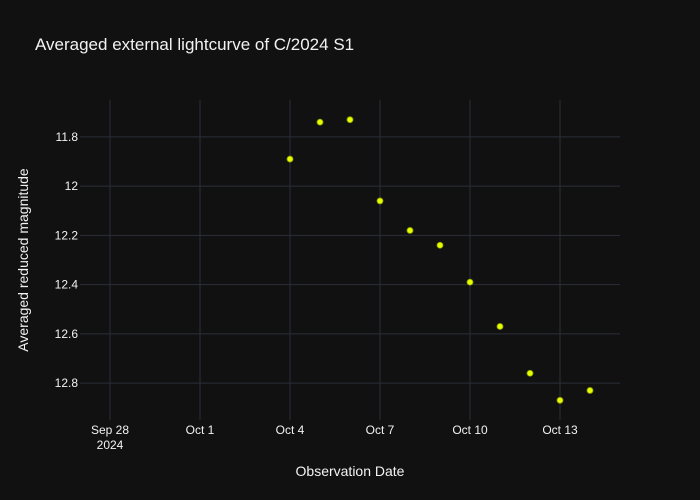 The width and height of the screenshot is (700, 500). Describe the element at coordinates (67, 235) in the screenshot. I see `y-tick-label: 12.2` at that location.